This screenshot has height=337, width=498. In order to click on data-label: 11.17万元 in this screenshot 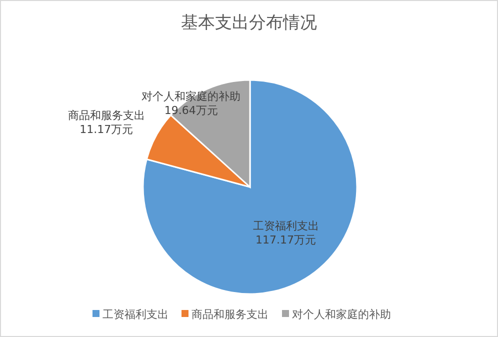, I will do `click(107, 129)`.